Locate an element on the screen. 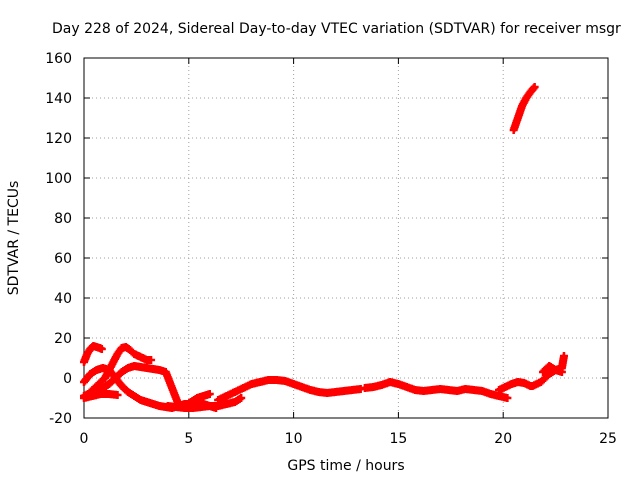  x-tick-label: 20 is located at coordinates (503, 439).